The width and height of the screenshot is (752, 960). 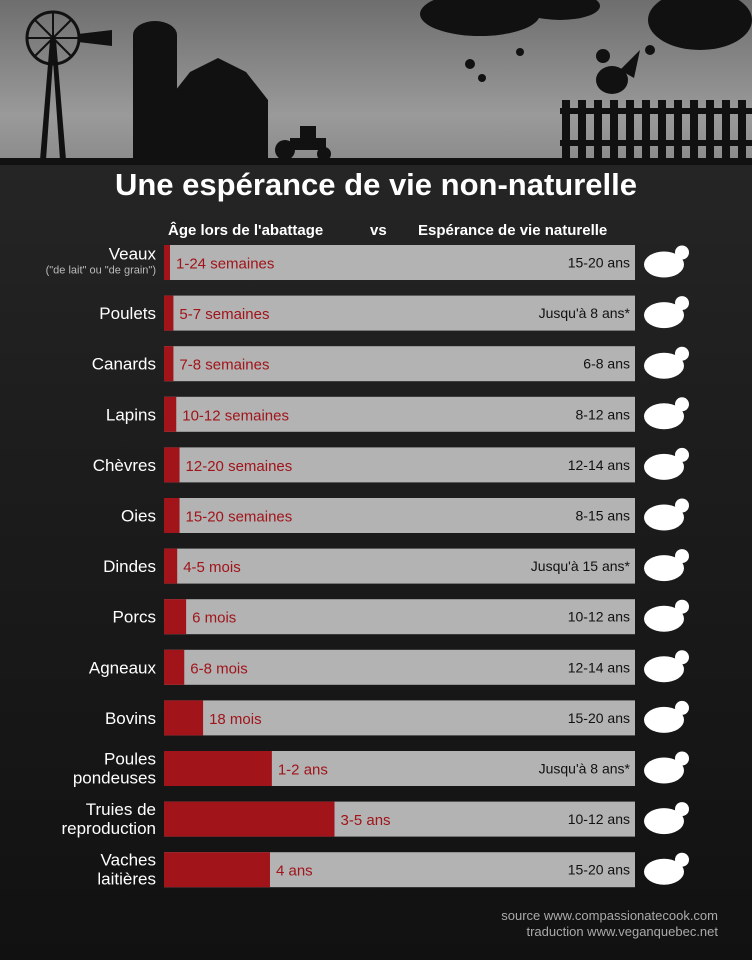 I want to click on animal-label: Porcs, so click(x=134, y=617).